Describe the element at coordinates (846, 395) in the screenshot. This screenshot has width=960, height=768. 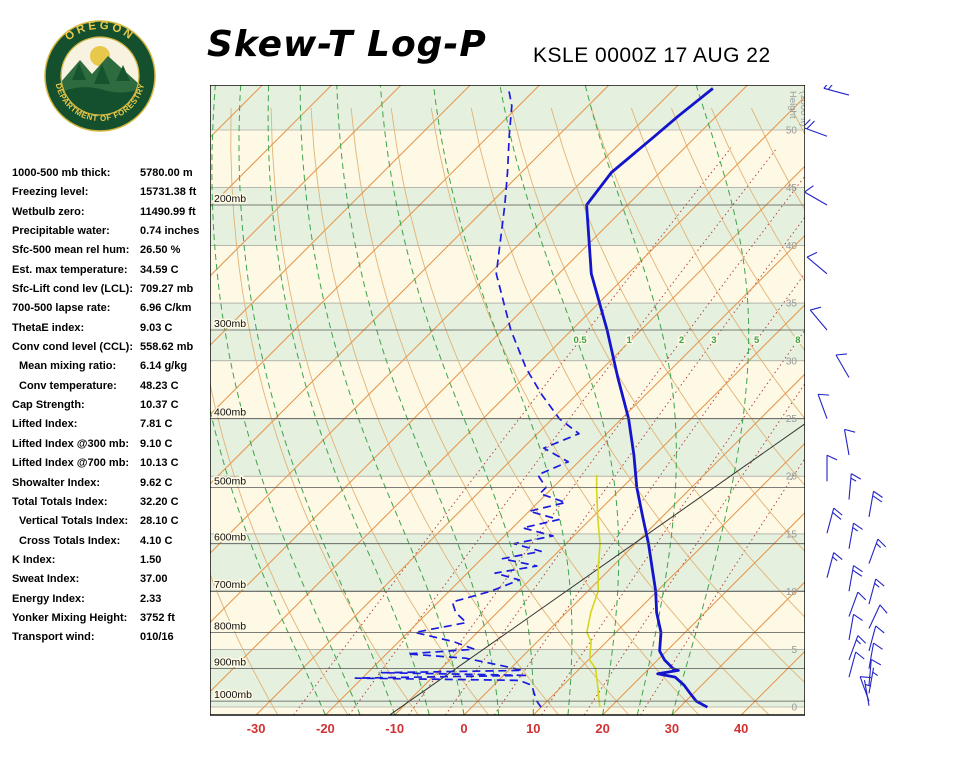
I see `wind-barb-column` at that location.